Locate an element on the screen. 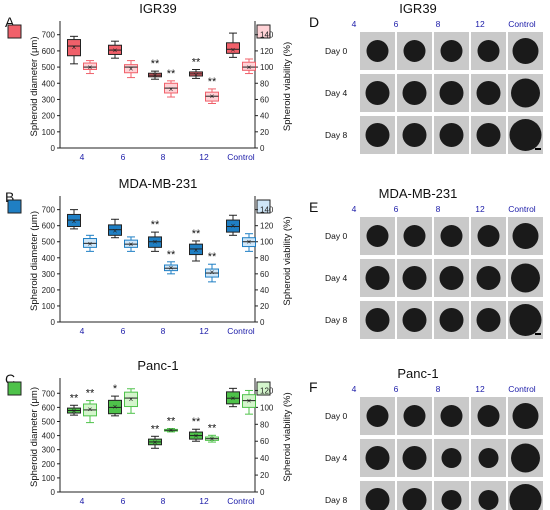 Image resolution: width=550 pixels, height=510 pixels. panel-letter: C is located at coordinates (10, 379).